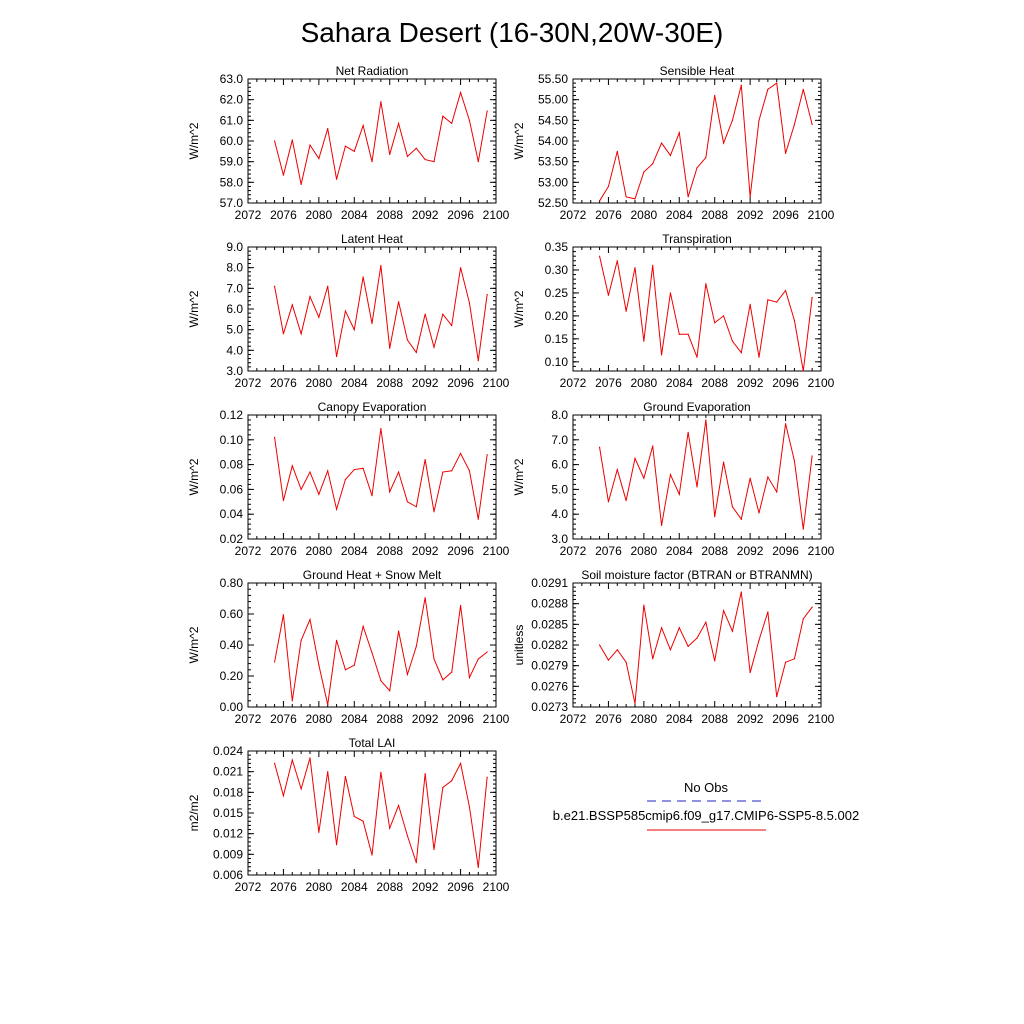 The width and height of the screenshot is (1024, 1024). I want to click on y-tick-label: 8.0, so click(234, 268).